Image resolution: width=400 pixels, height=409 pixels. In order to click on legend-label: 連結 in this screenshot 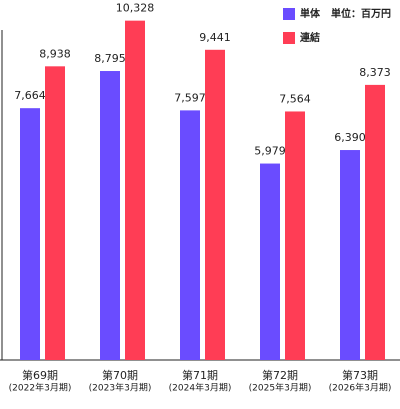, I will do `click(310, 37)`.